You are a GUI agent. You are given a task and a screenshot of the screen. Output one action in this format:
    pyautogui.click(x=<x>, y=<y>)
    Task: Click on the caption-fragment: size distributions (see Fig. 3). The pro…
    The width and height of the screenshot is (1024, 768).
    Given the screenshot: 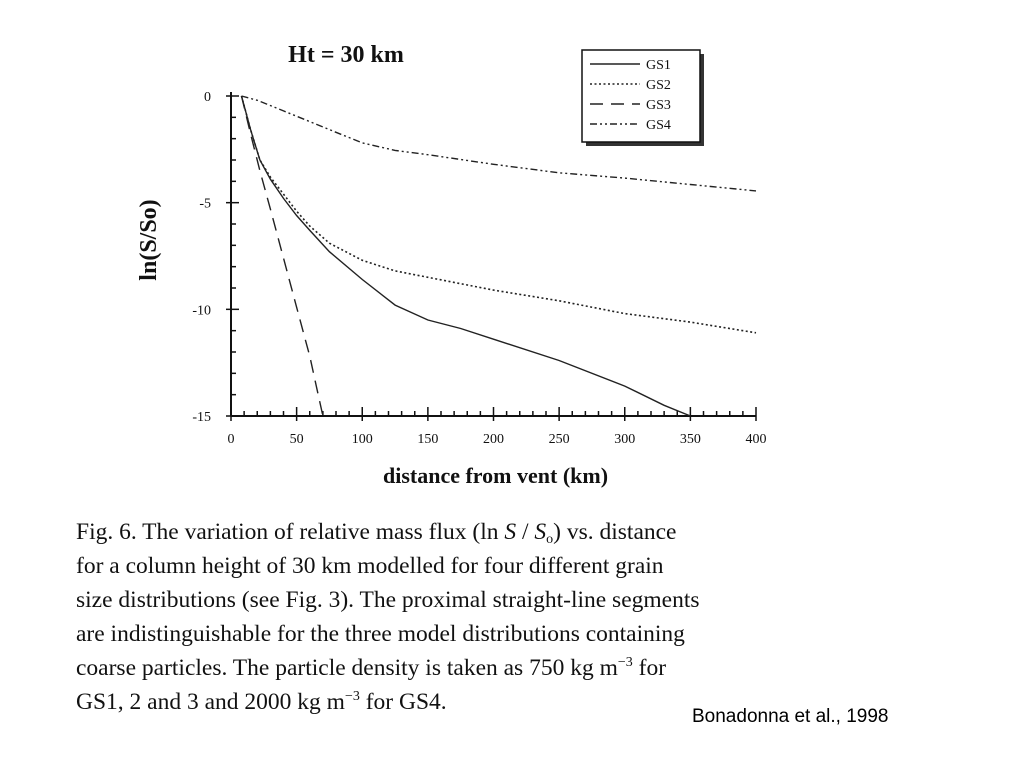 What is the action you would take?
    pyautogui.click(x=388, y=600)
    